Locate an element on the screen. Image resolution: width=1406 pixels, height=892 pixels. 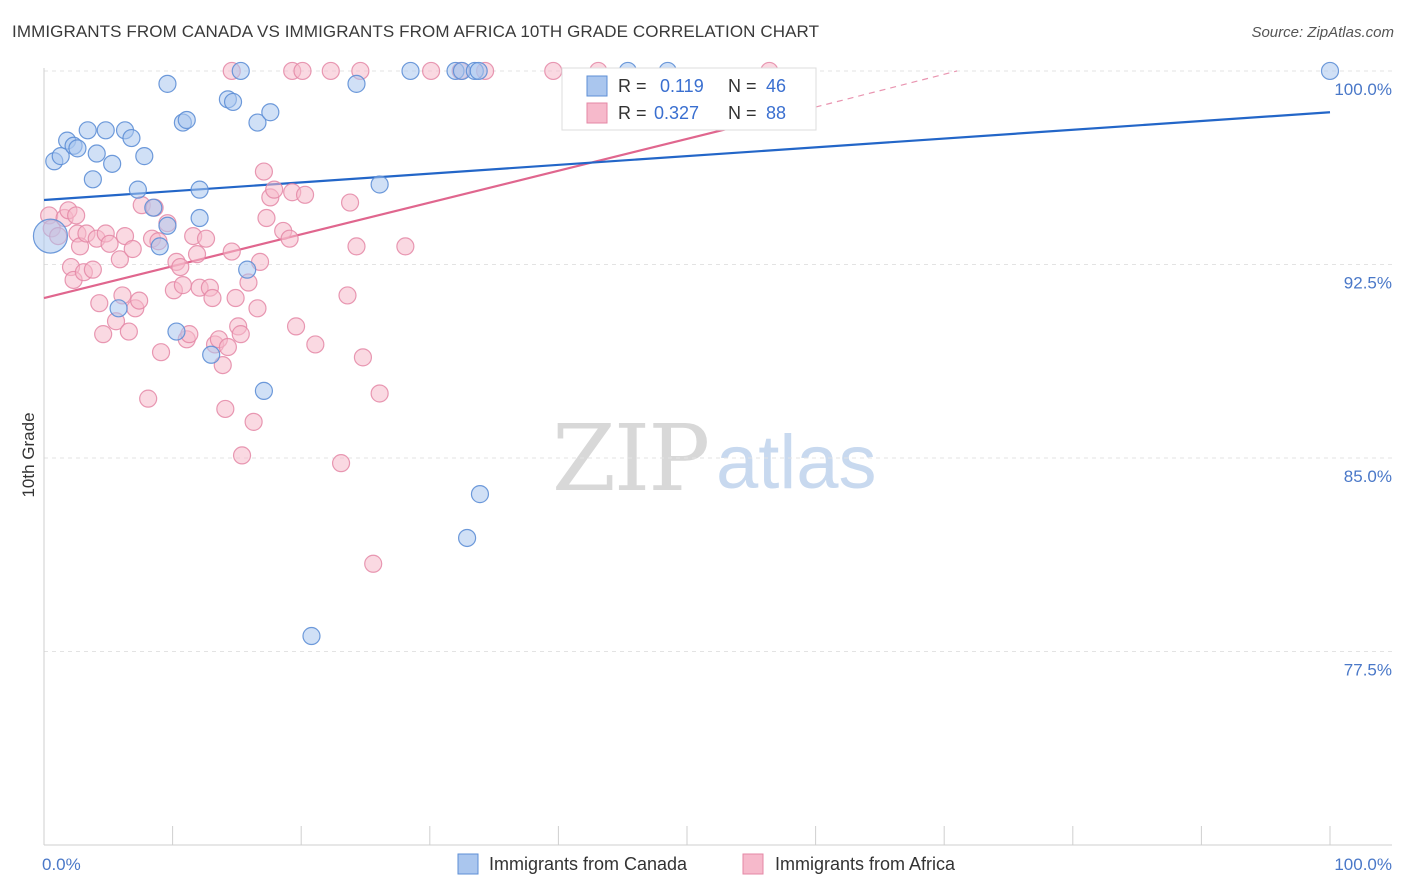
source-credit: Source: ZipAtlas.com is located at coordinates (1322, 32).